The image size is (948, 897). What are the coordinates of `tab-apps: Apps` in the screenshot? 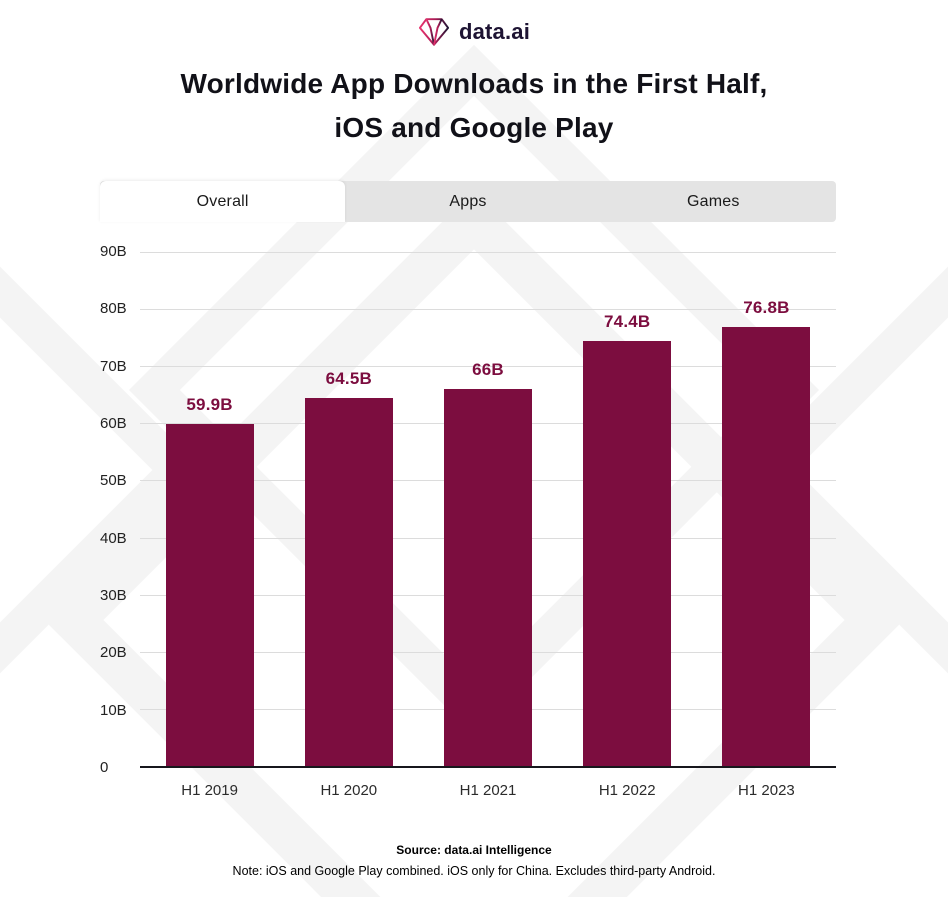 It's located at (468, 201).